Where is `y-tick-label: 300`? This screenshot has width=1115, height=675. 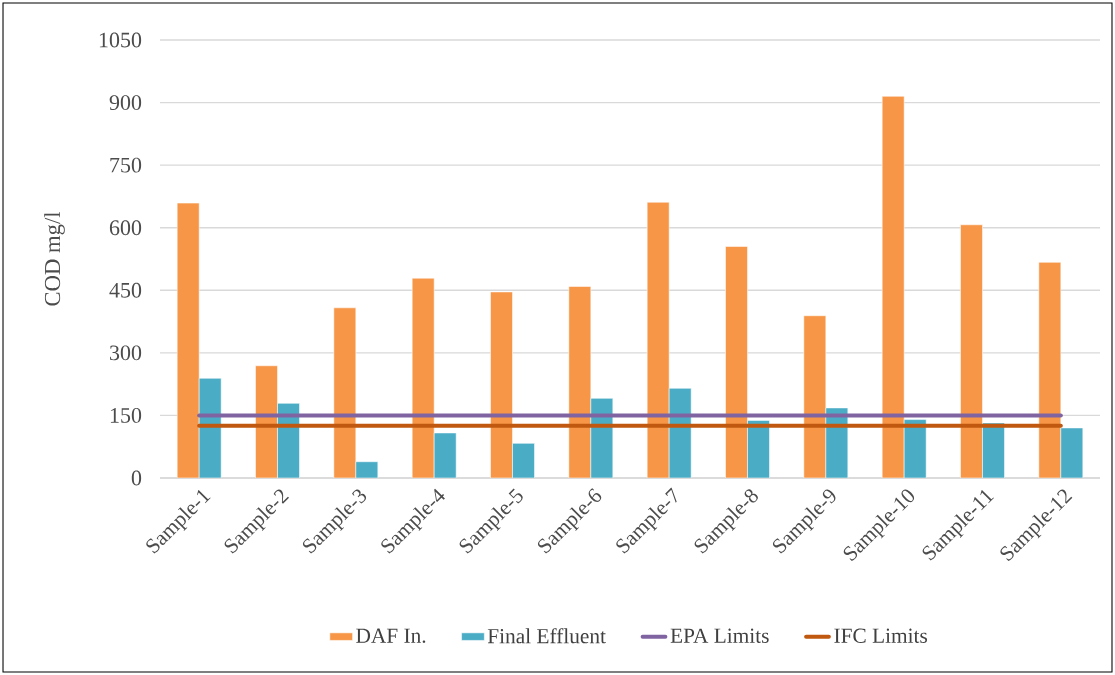
y-tick-label: 300 is located at coordinates (126, 353).